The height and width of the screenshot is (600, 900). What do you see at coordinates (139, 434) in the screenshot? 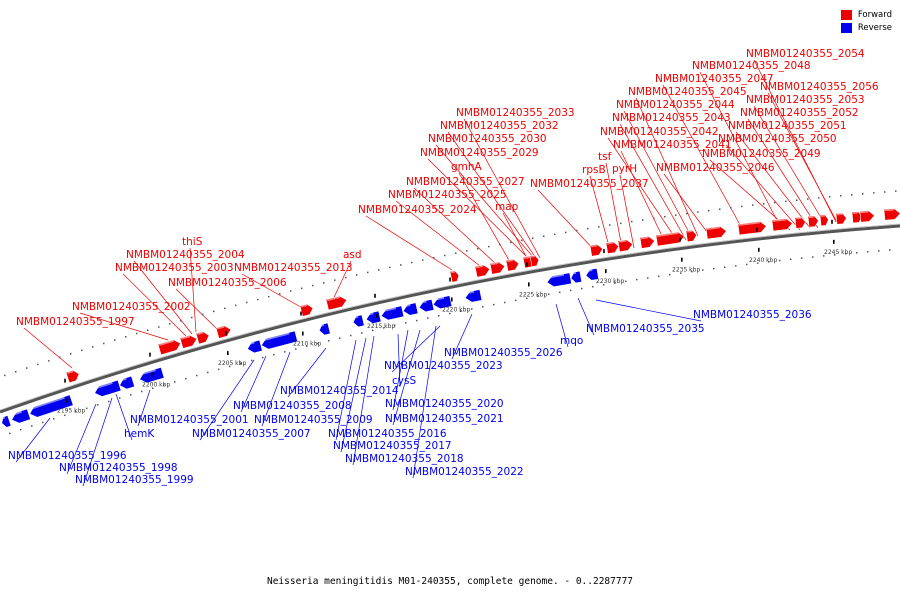
I see `gene-label: hemK` at bounding box center [139, 434].